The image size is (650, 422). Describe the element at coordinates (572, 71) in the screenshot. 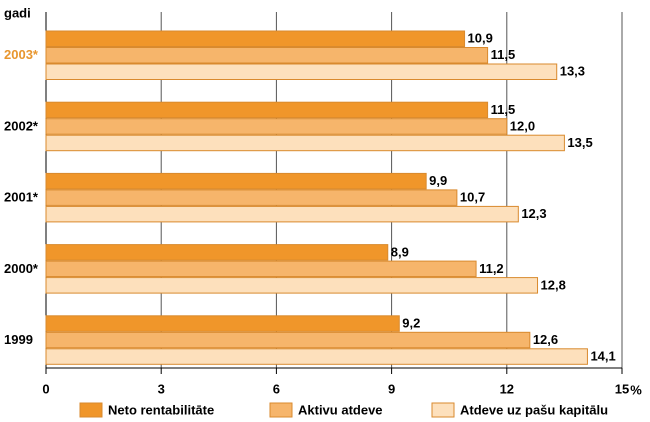

I see `value-label: 13,3` at that location.